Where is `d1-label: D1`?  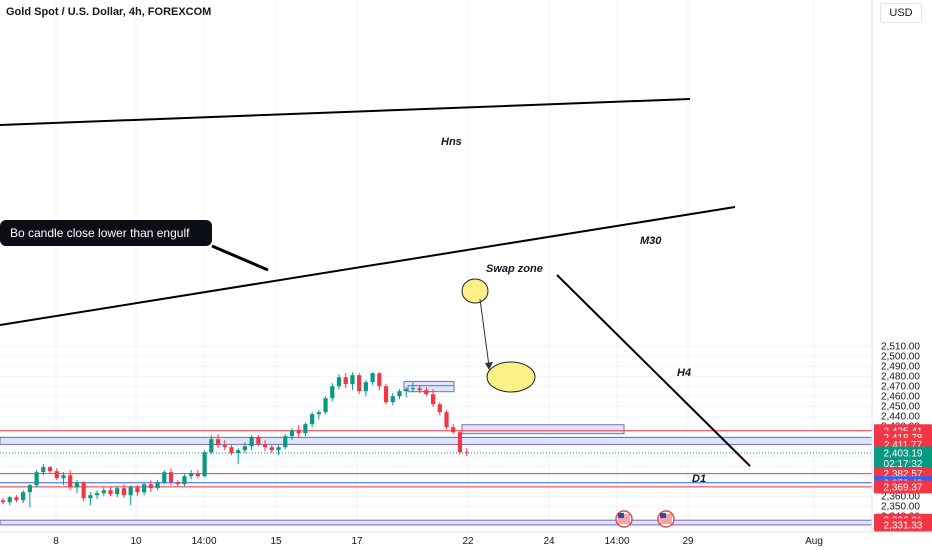
d1-label: D1 is located at coordinates (699, 479).